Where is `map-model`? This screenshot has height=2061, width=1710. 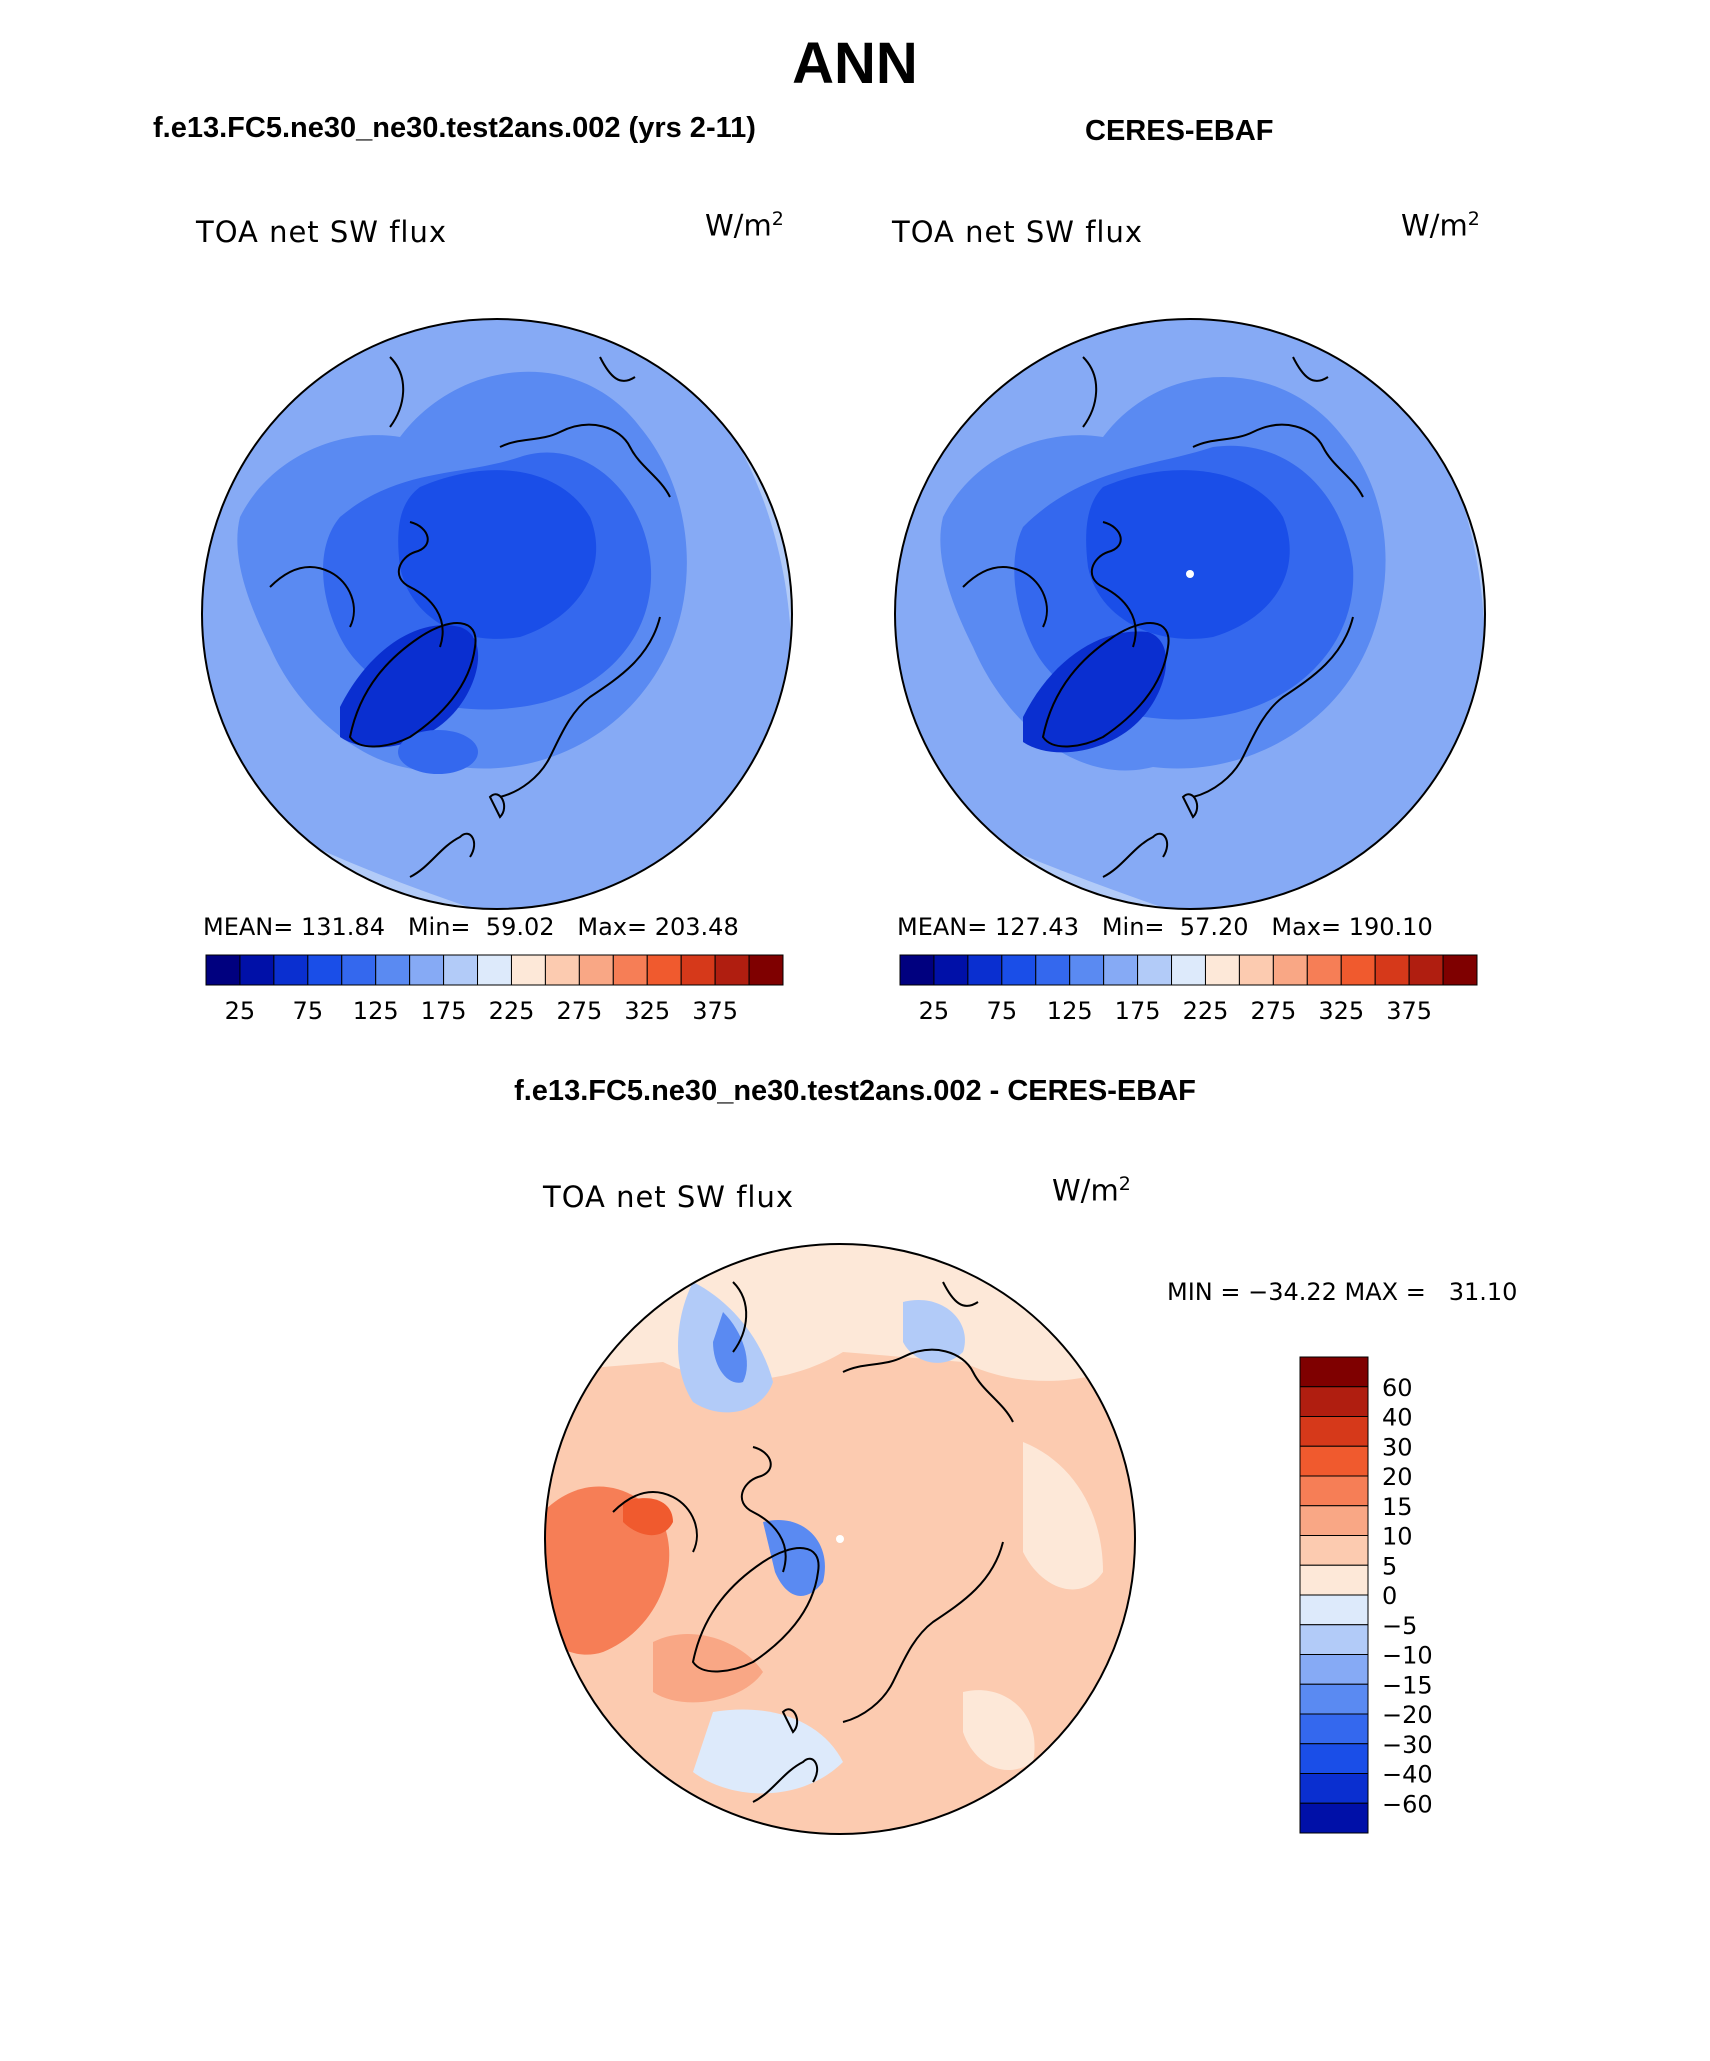 map-model is located at coordinates (497, 614).